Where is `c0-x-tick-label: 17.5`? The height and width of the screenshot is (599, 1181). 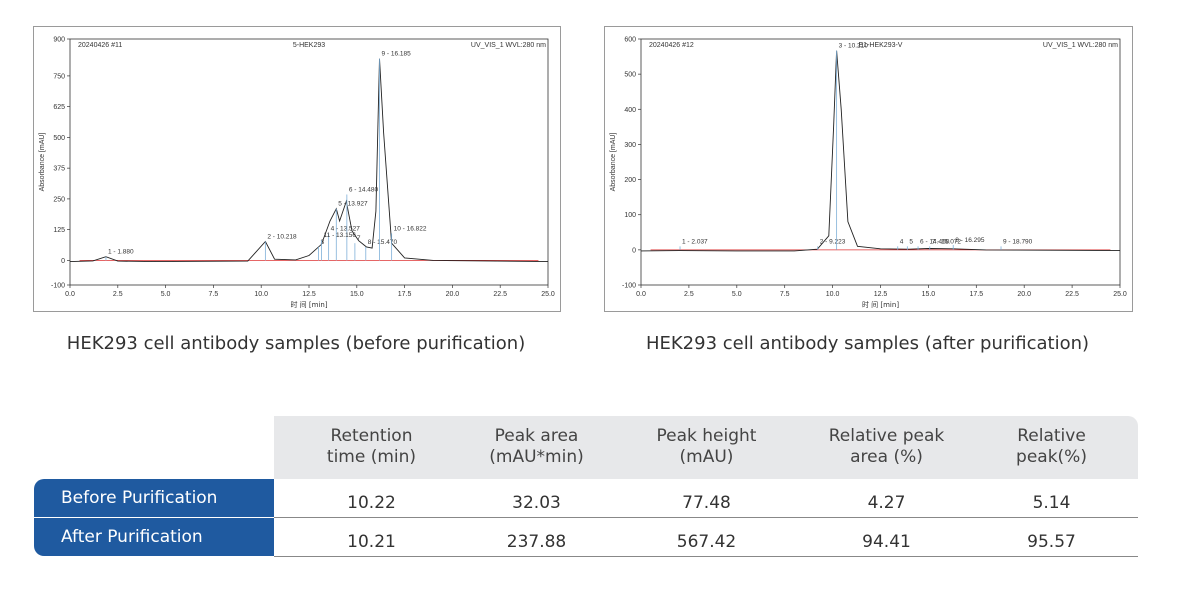
c0-x-tick-label: 17.5 is located at coordinates (405, 294).